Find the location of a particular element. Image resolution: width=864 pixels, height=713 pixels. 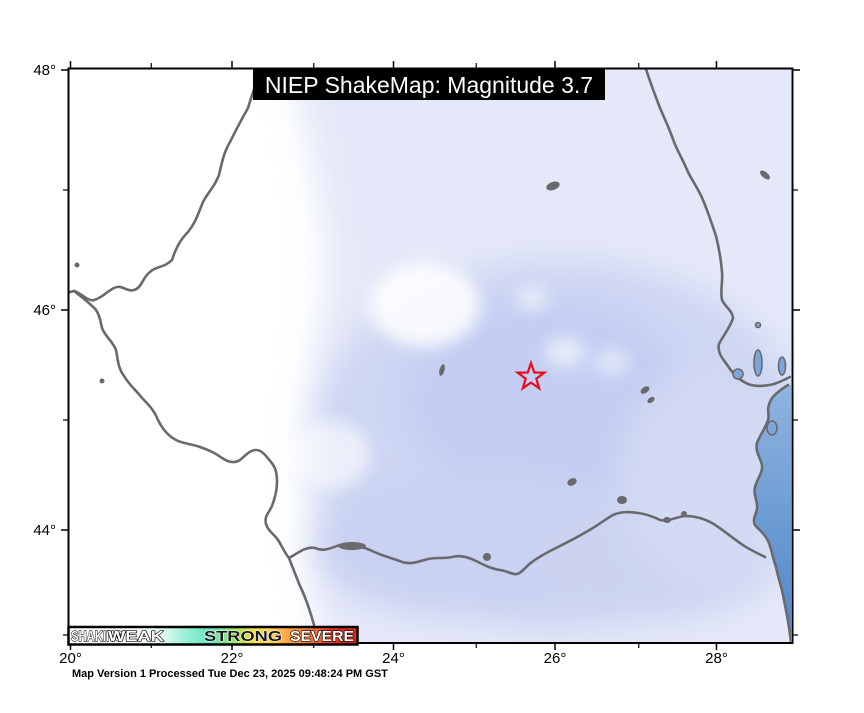

black-sea is located at coordinates (772, 513).